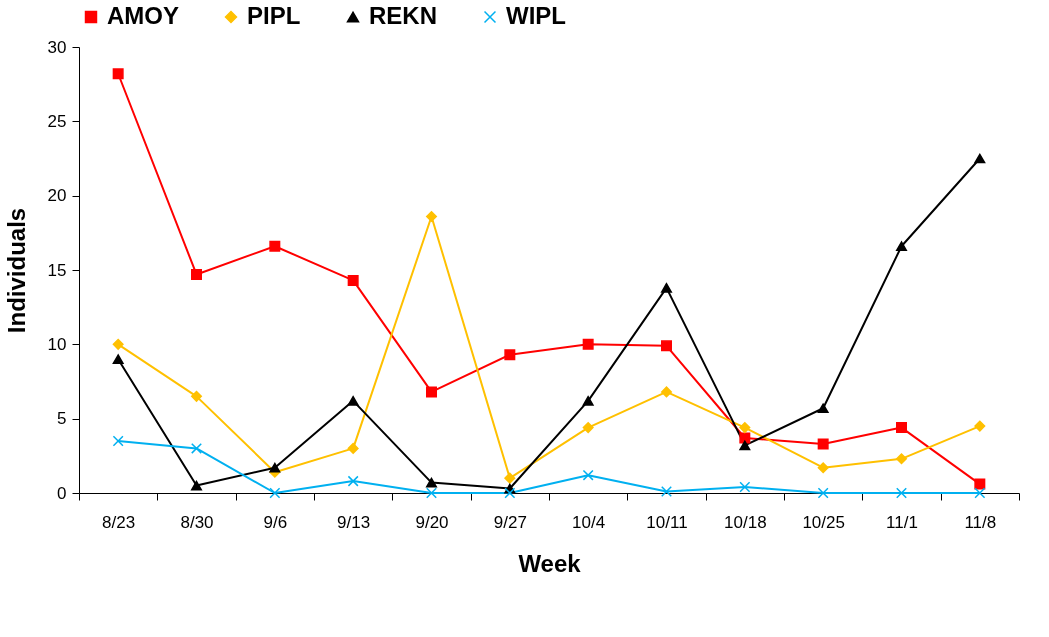  Describe the element at coordinates (589, 522) in the screenshot. I see `x-tick-label: 10/4` at that location.